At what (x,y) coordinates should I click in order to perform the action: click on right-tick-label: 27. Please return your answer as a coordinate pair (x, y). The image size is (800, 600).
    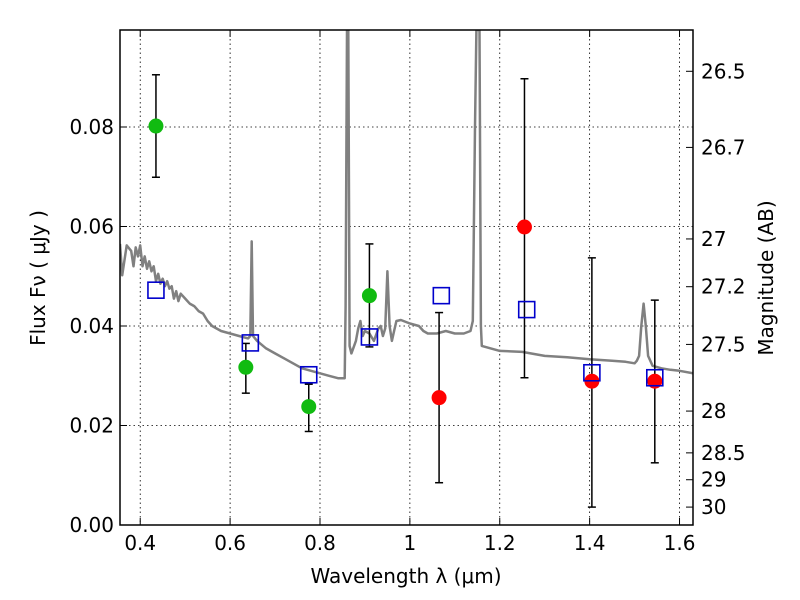
    Looking at the image, I should click on (713, 239).